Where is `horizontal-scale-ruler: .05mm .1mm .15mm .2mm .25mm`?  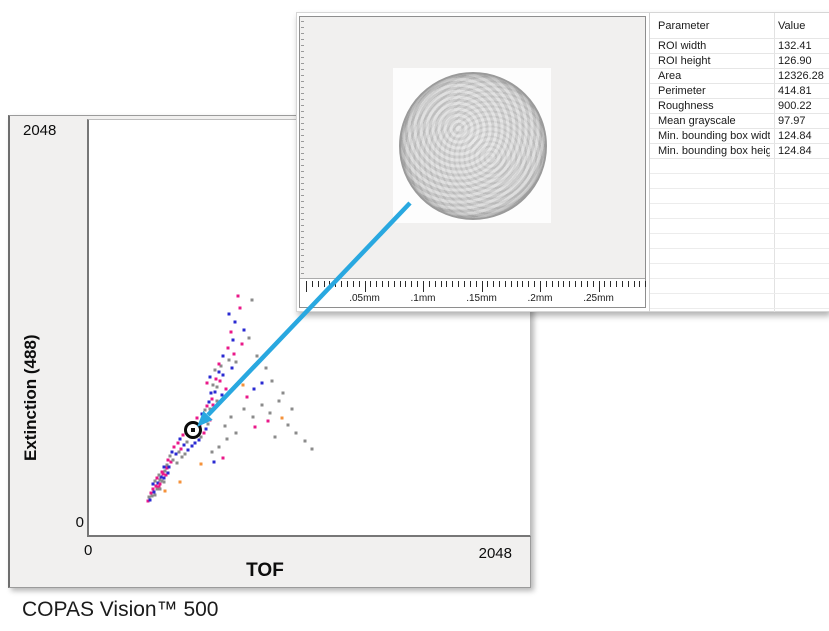
horizontal-scale-ruler: .05mm .1mm .15mm .2mm .25mm is located at coordinates (473, 292).